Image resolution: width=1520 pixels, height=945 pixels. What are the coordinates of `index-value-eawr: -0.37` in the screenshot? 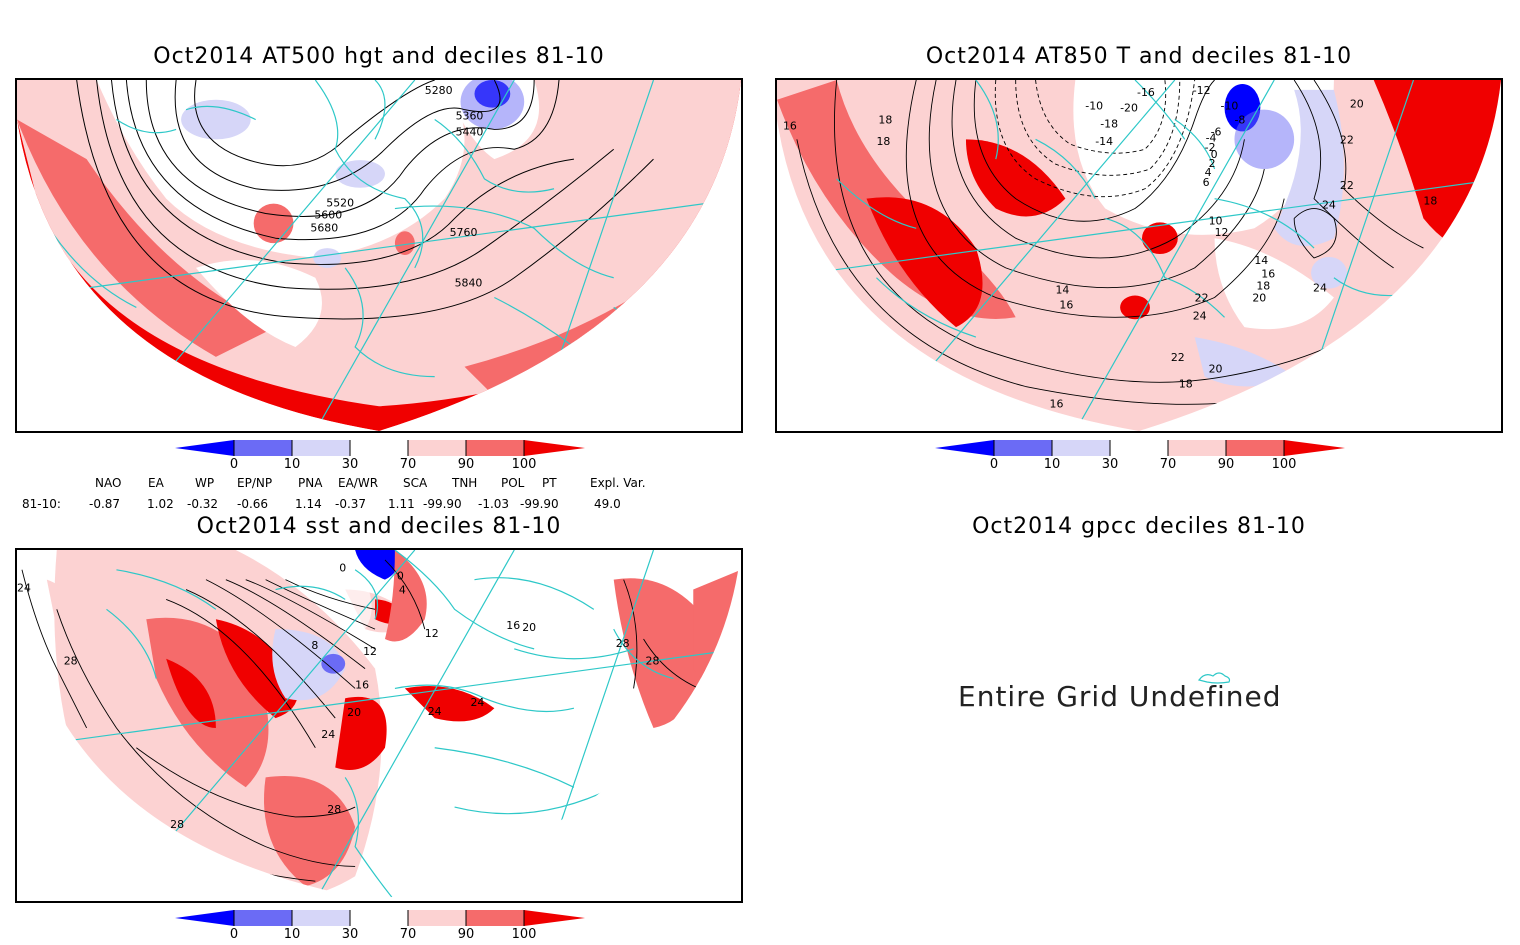 It's located at (351, 504).